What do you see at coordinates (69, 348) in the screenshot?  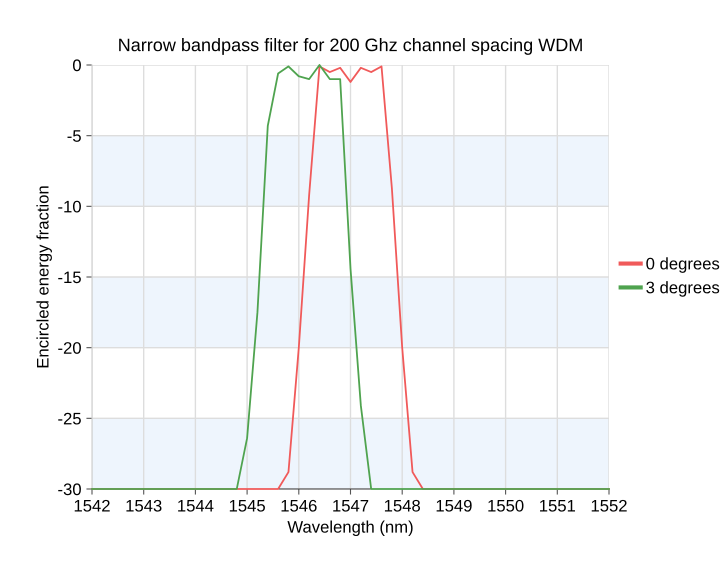 I see `y-tick-label: -20` at bounding box center [69, 348].